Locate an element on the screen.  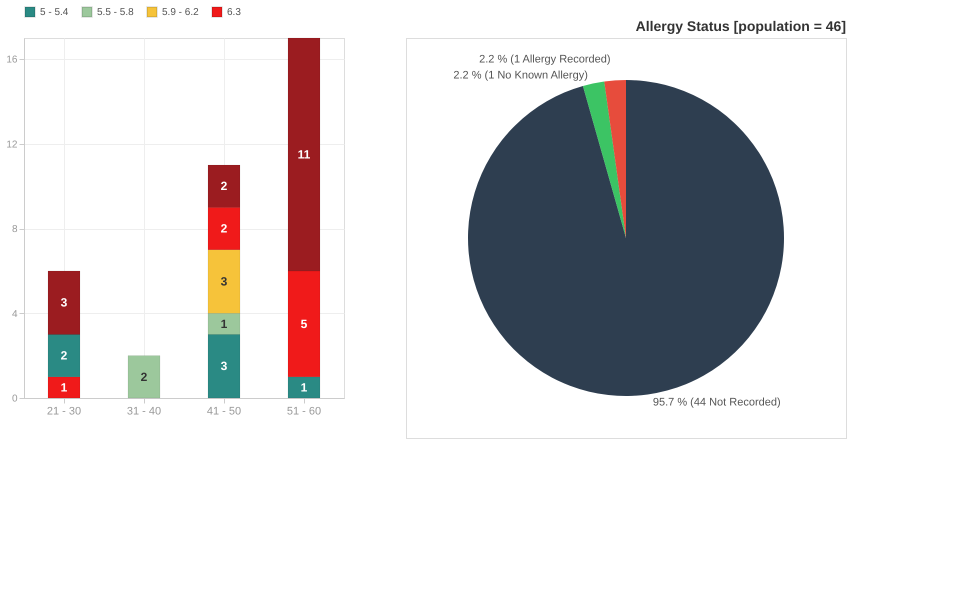
slice-label: 2.2 % (1 Allergy Recorded) is located at coordinates (545, 60).